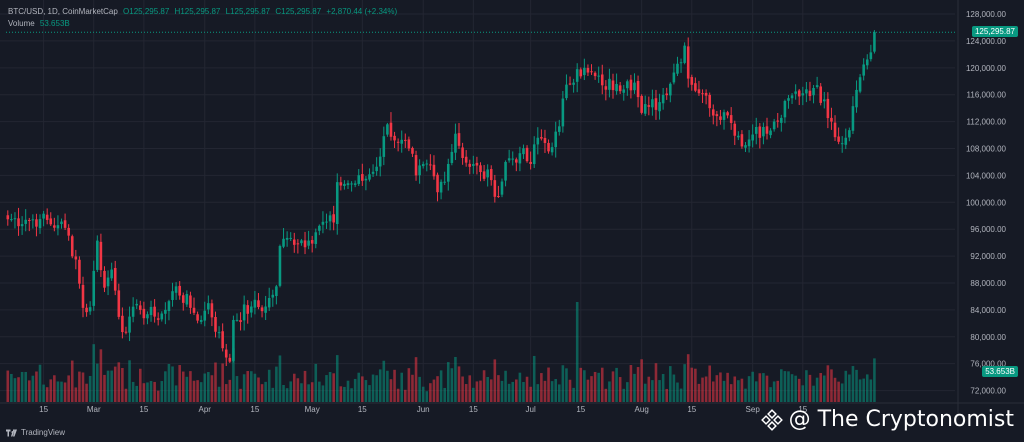  What do you see at coordinates (988, 256) in the screenshot?
I see `price-tick-label: 92,000.00` at bounding box center [988, 256].